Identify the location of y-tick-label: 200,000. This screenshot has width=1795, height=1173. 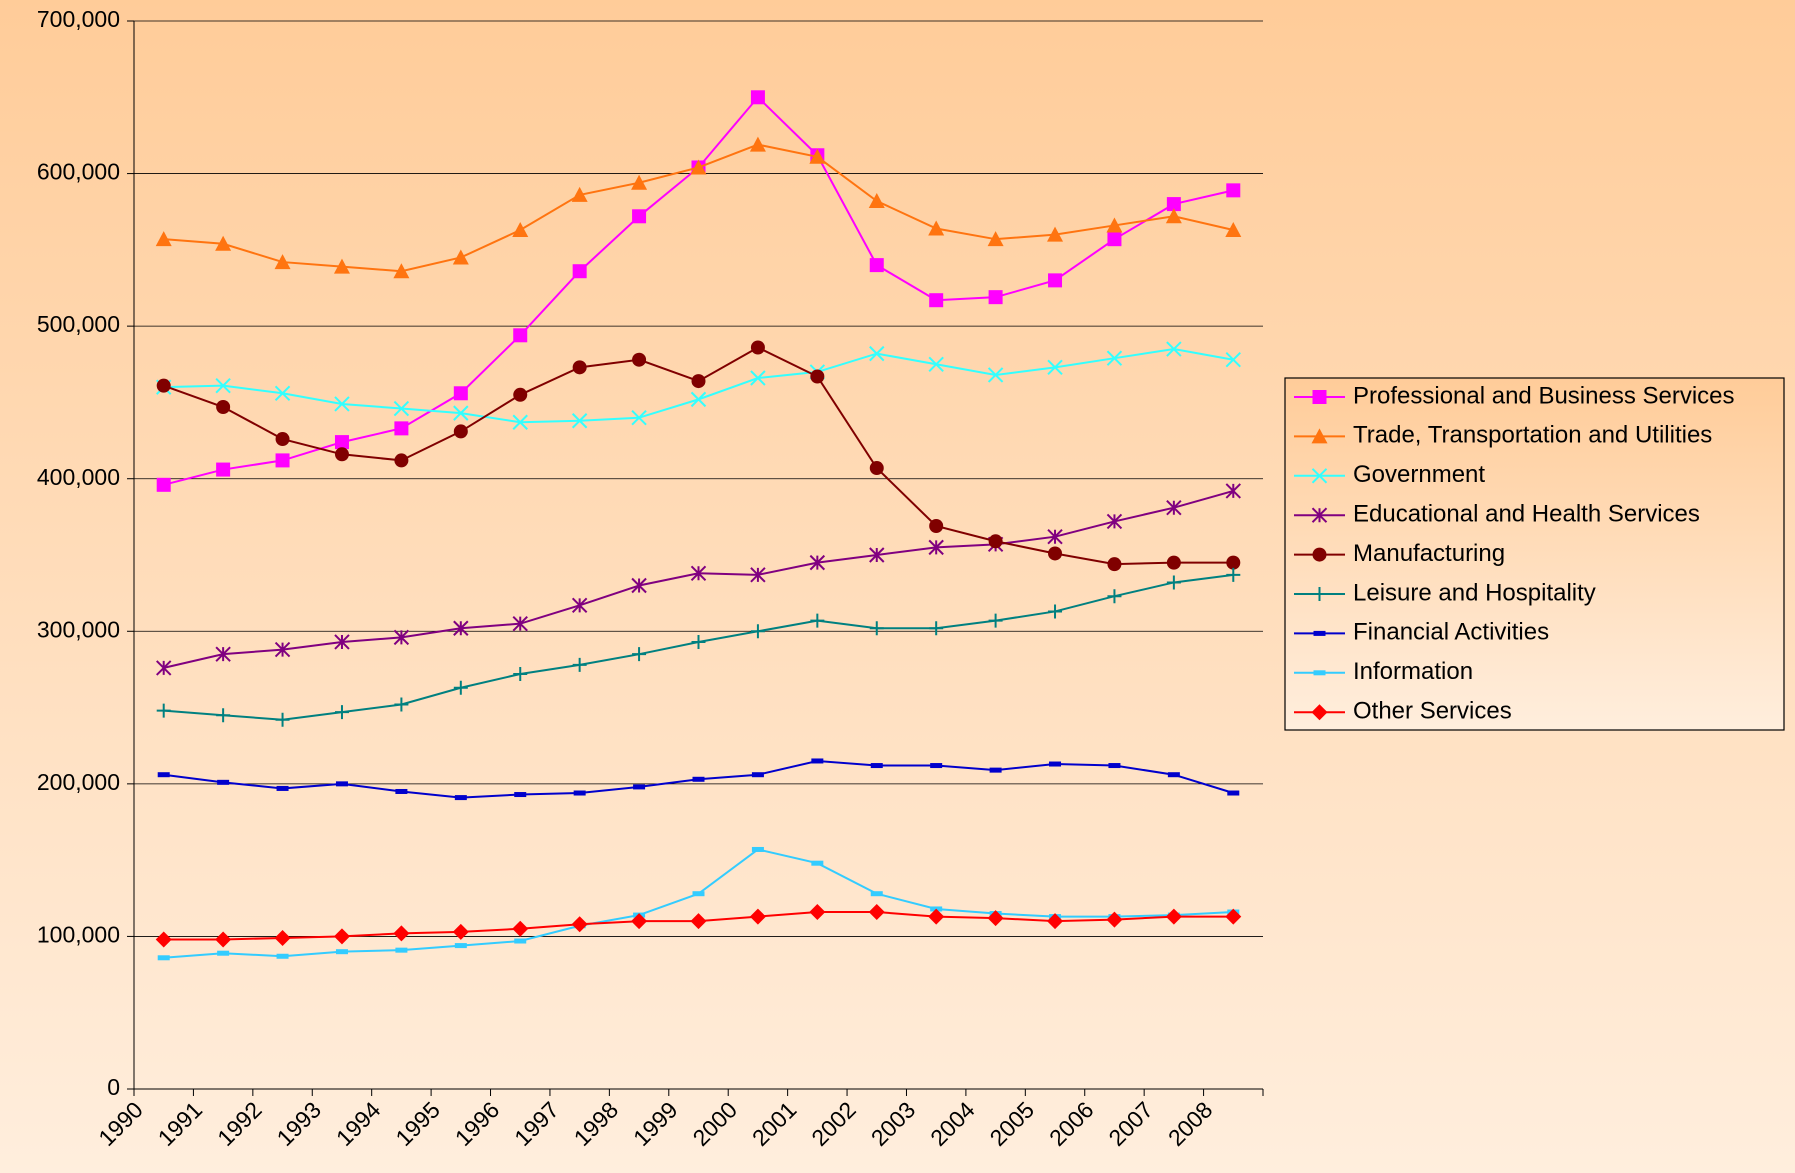
(78, 782).